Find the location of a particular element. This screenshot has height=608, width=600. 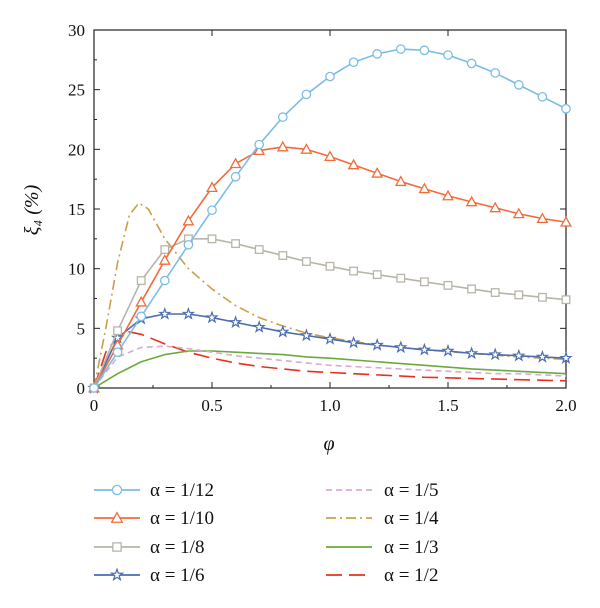

x-tick-label: 2.0 is located at coordinates (565, 405).